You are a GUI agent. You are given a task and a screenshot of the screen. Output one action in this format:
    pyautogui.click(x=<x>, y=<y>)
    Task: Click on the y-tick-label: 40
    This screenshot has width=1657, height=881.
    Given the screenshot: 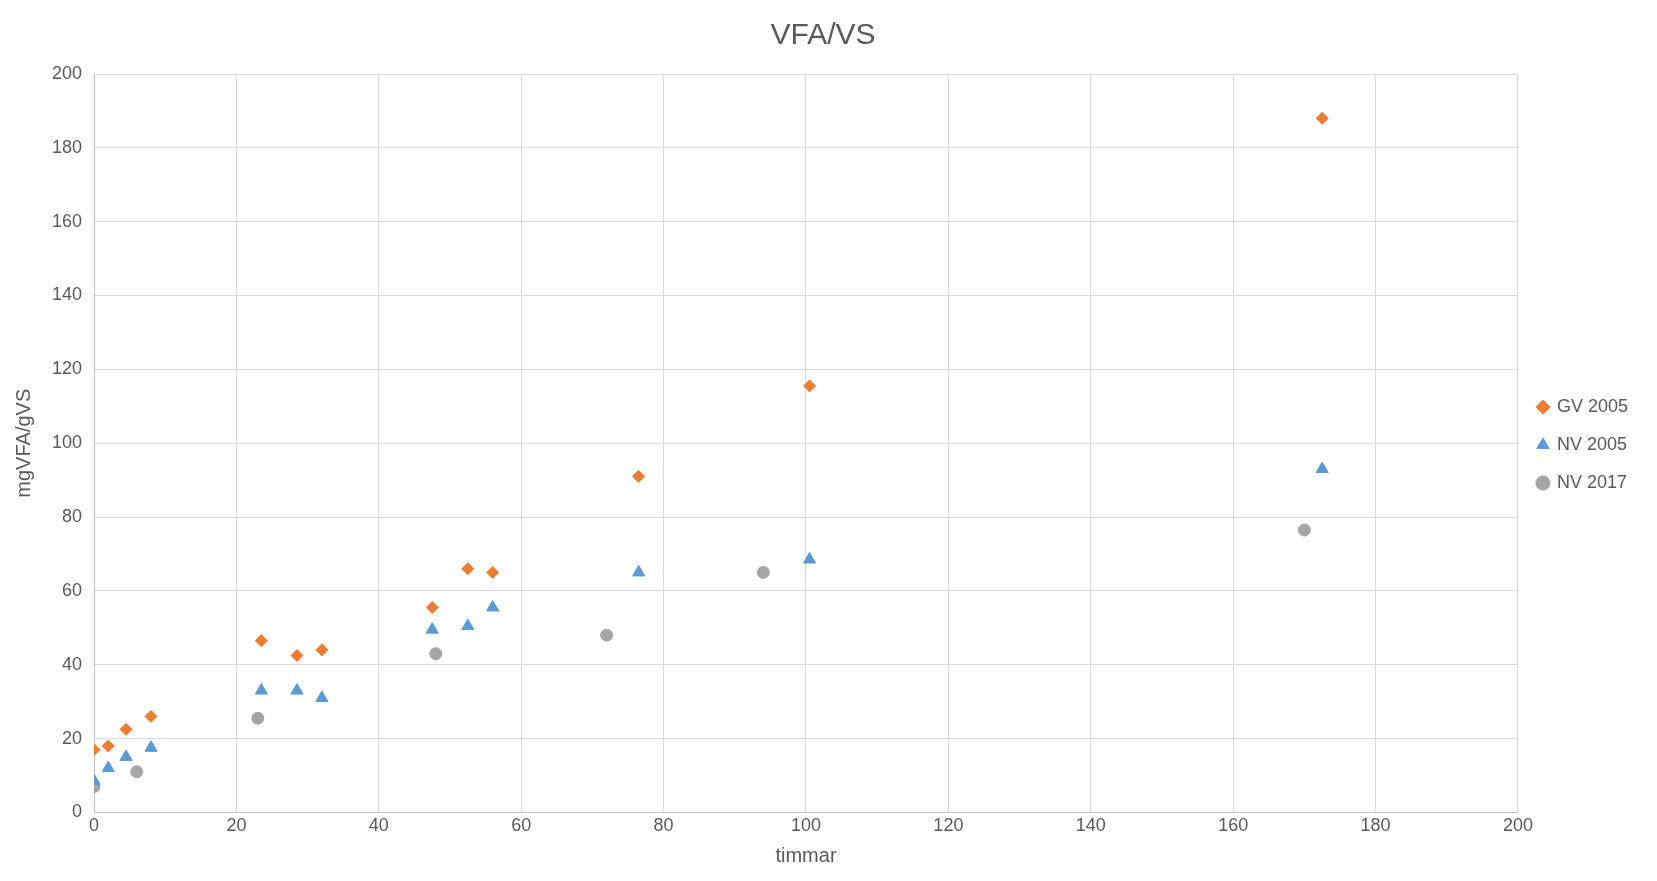 What is the action you would take?
    pyautogui.click(x=72, y=663)
    